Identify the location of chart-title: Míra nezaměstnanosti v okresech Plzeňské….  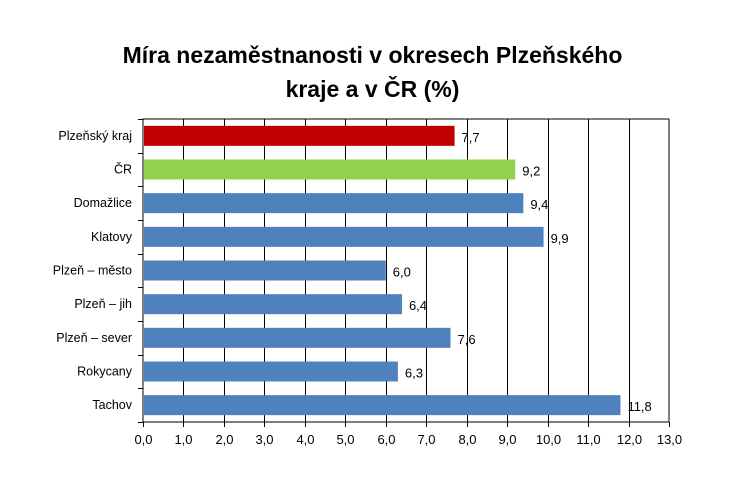
(372, 72).